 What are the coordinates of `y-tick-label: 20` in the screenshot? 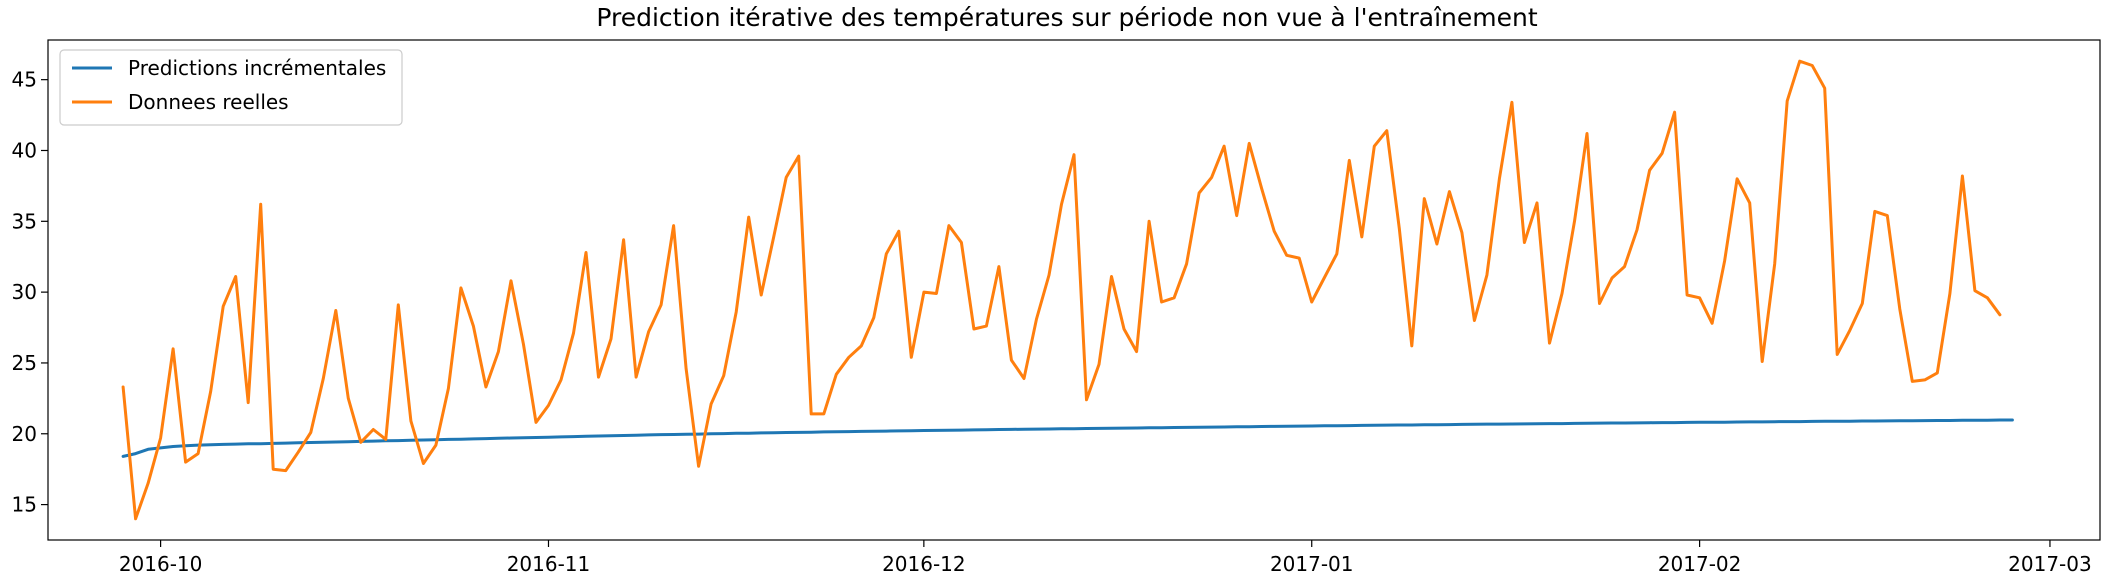 It's located at (24, 434).